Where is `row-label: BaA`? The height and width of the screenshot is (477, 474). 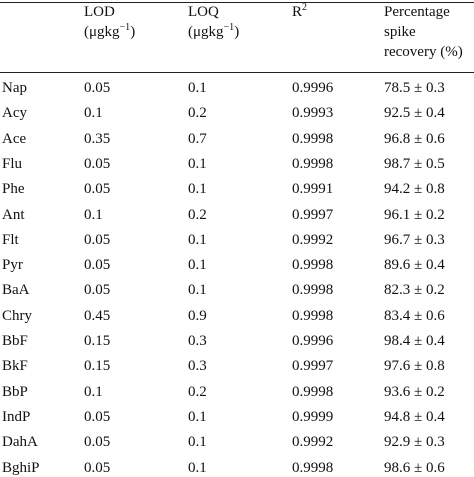
row-label: BaA is located at coordinates (16, 290).